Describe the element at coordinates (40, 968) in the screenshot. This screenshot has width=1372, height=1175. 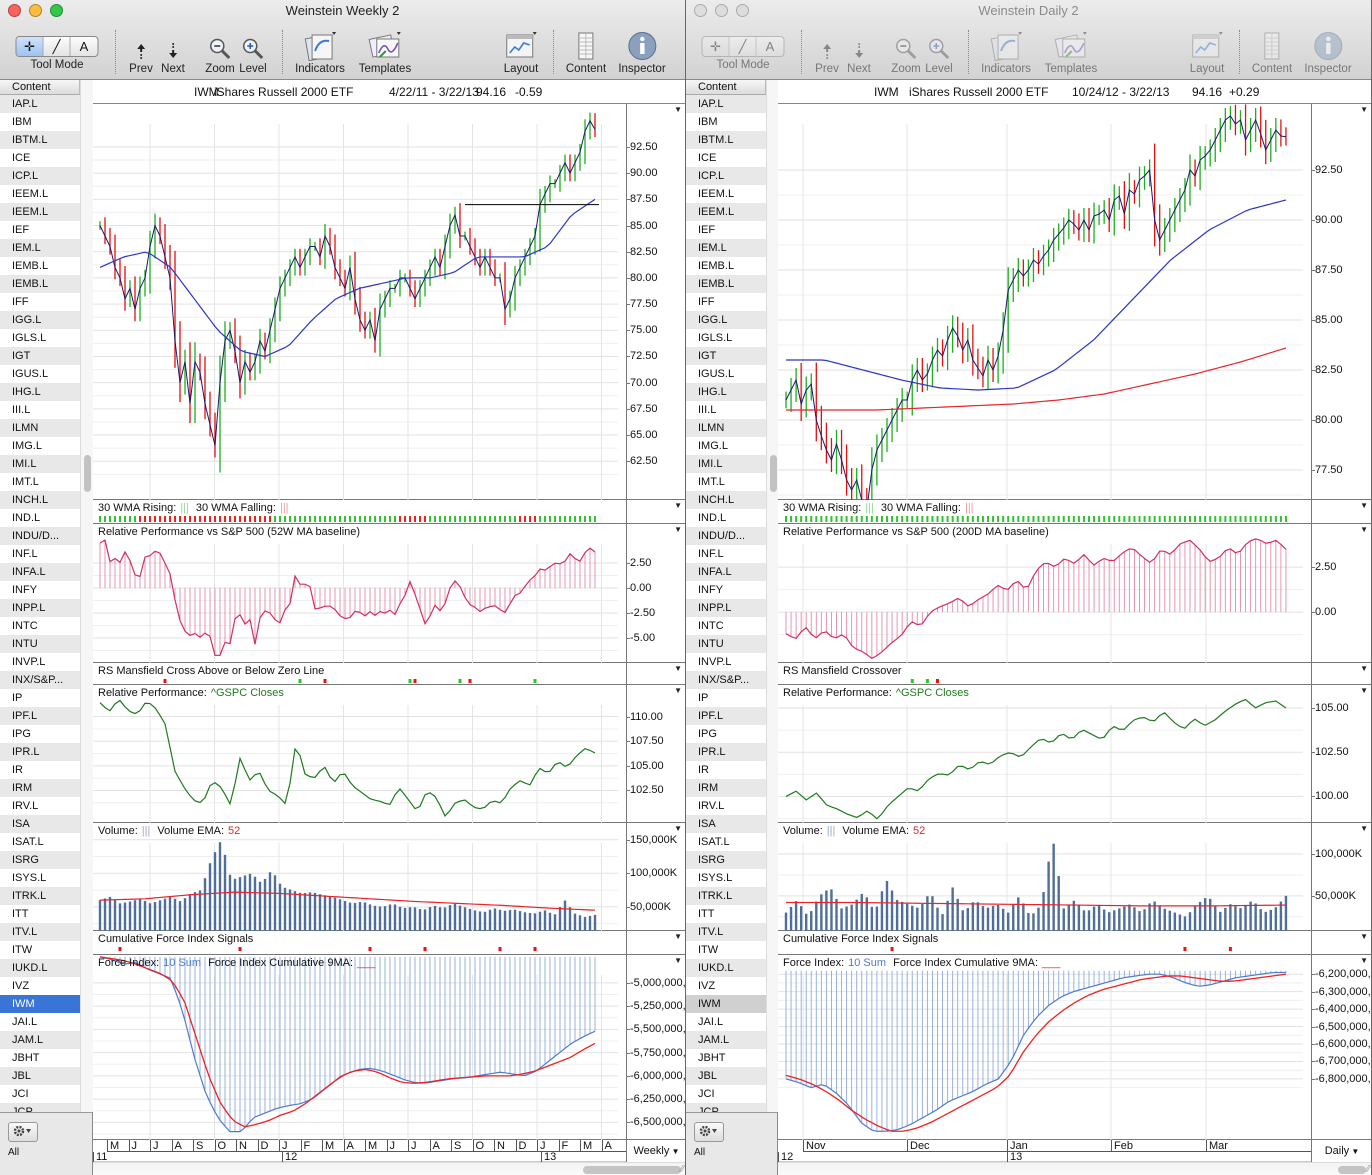
I see `symbol-list-item: IUKD.L` at that location.